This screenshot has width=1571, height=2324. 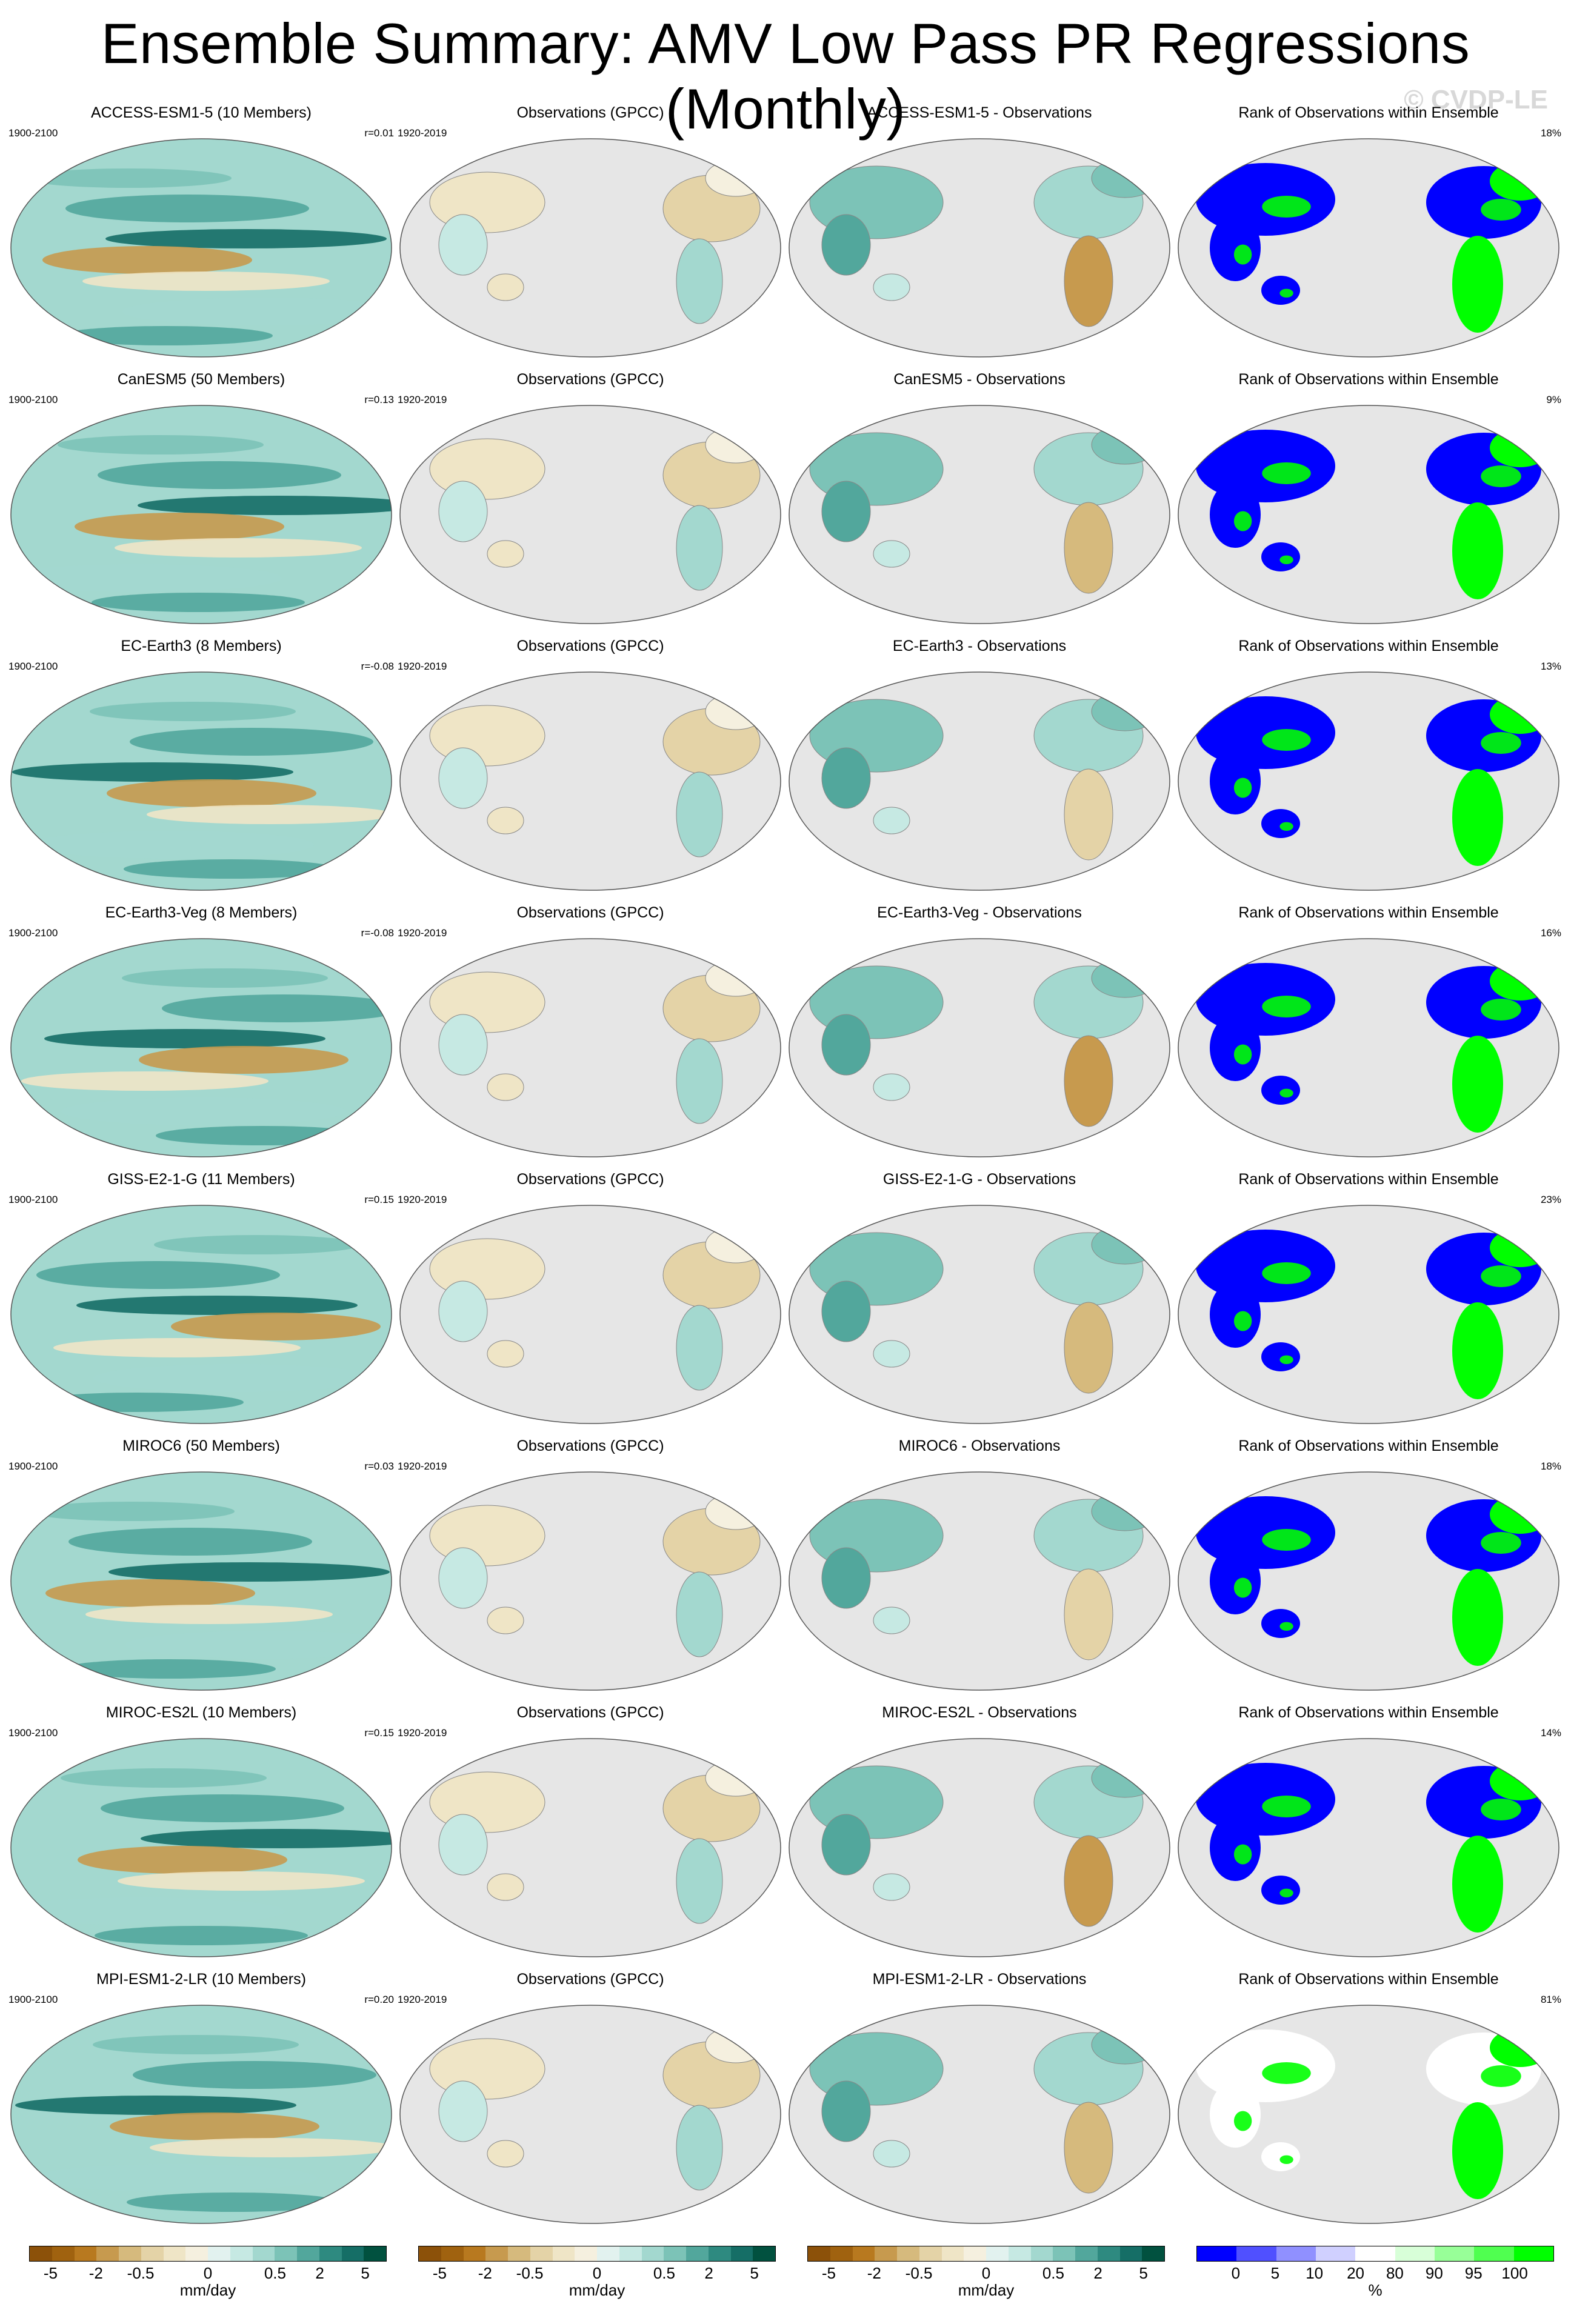 What do you see at coordinates (530, 2273) in the screenshot?
I see `colorbar-tick-label: -0.5` at bounding box center [530, 2273].